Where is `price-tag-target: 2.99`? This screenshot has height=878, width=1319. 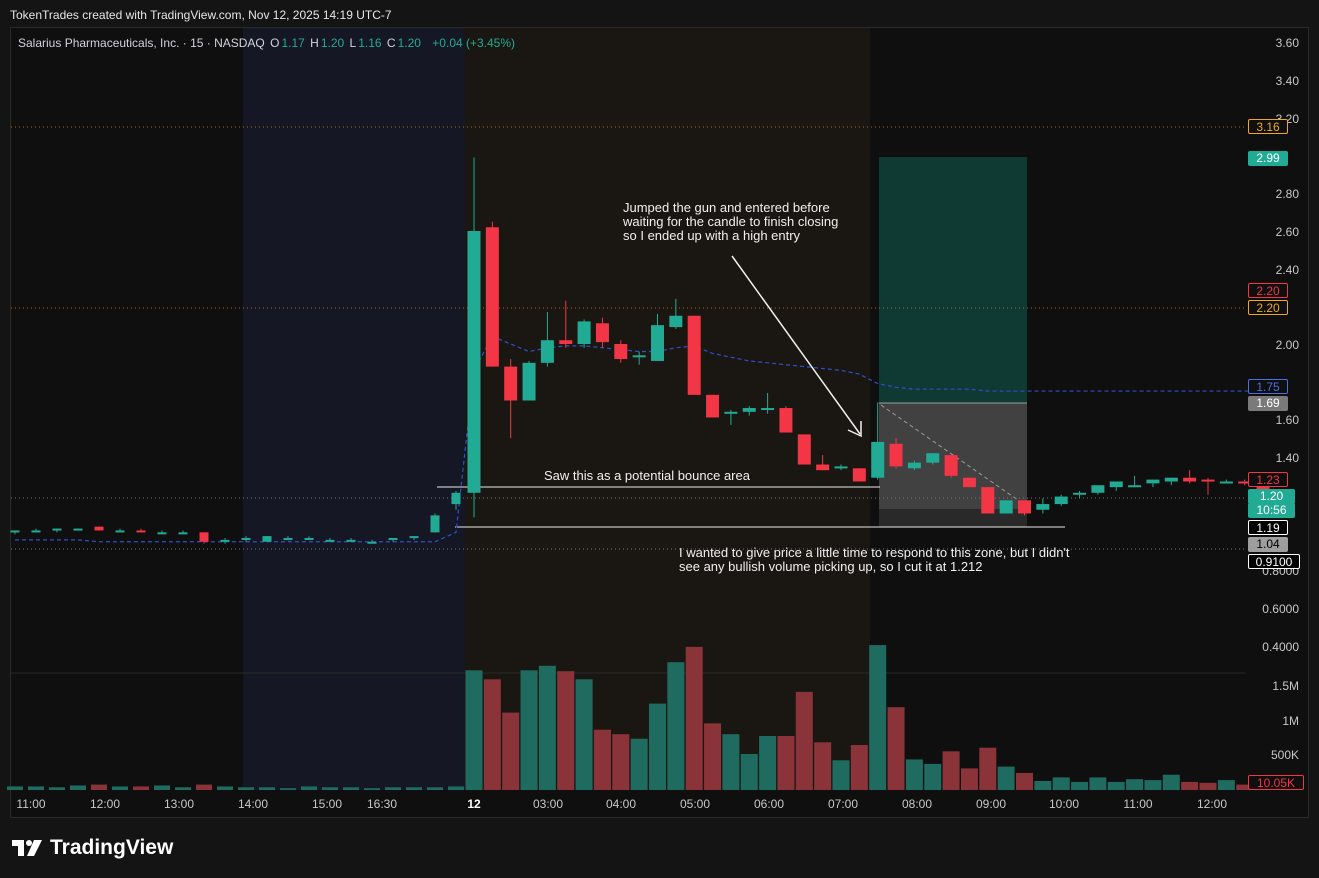
price-tag-target: 2.99 is located at coordinates (1268, 158).